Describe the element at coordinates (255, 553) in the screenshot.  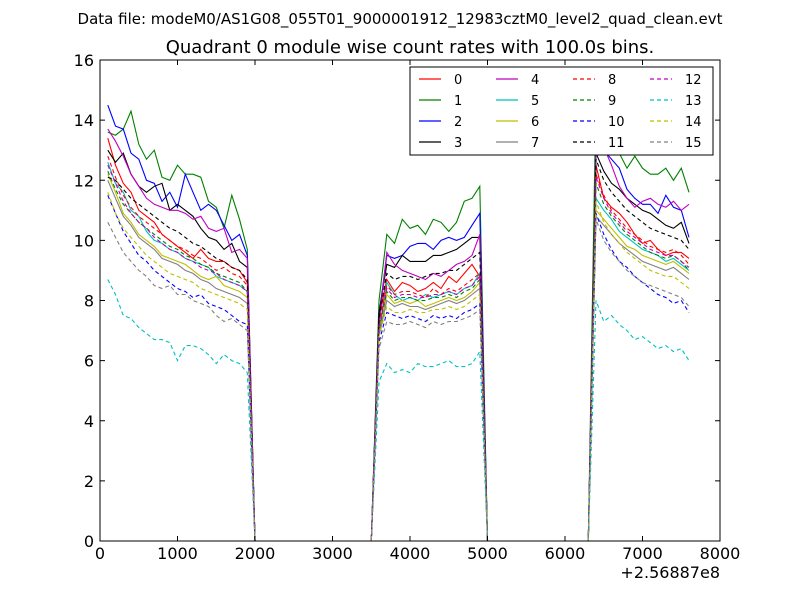
I see `x-tick-label: 2000` at that location.